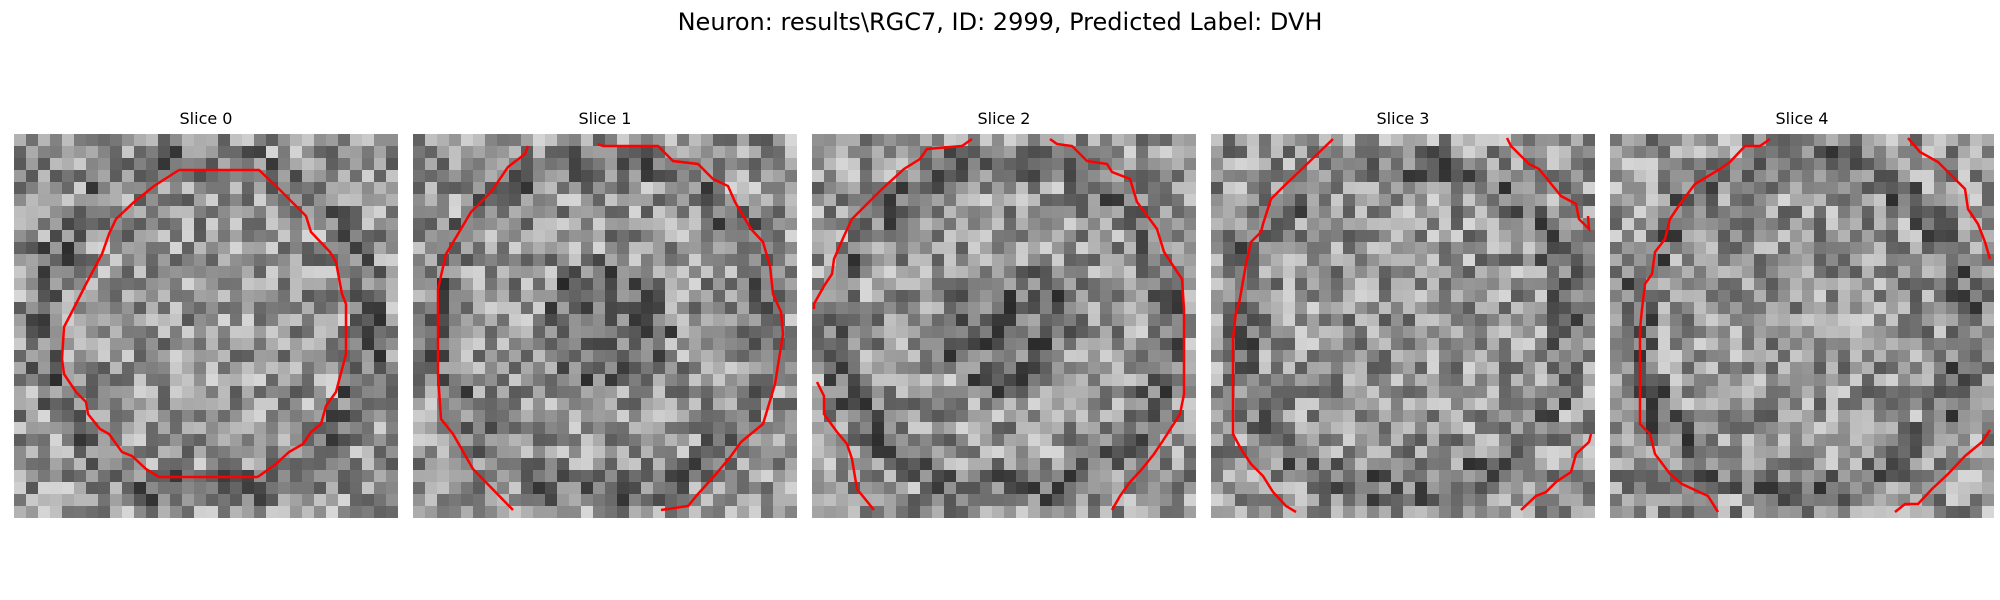 This screenshot has width=2000, height=600. I want to click on slice-title-4: Slice 4, so click(1802, 119).